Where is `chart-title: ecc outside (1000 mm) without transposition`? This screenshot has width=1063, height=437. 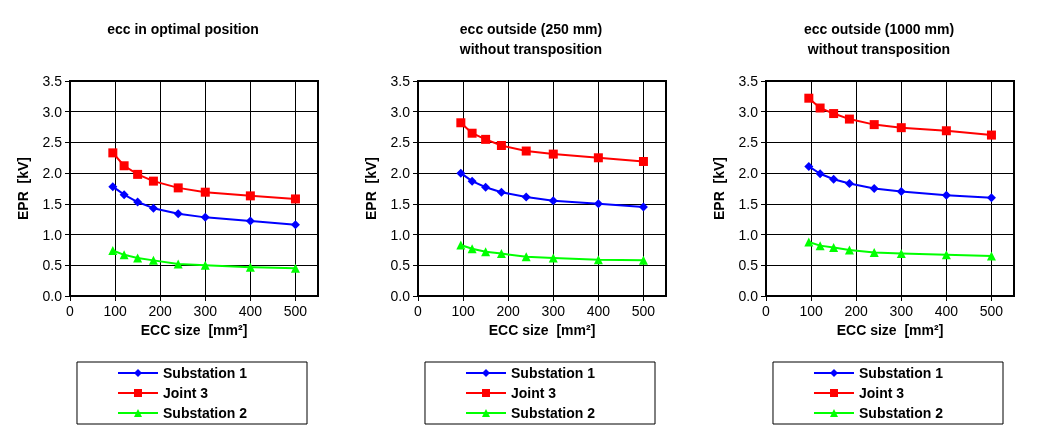
chart-title: ecc outside (1000 mm) without transposition is located at coordinates (879, 39).